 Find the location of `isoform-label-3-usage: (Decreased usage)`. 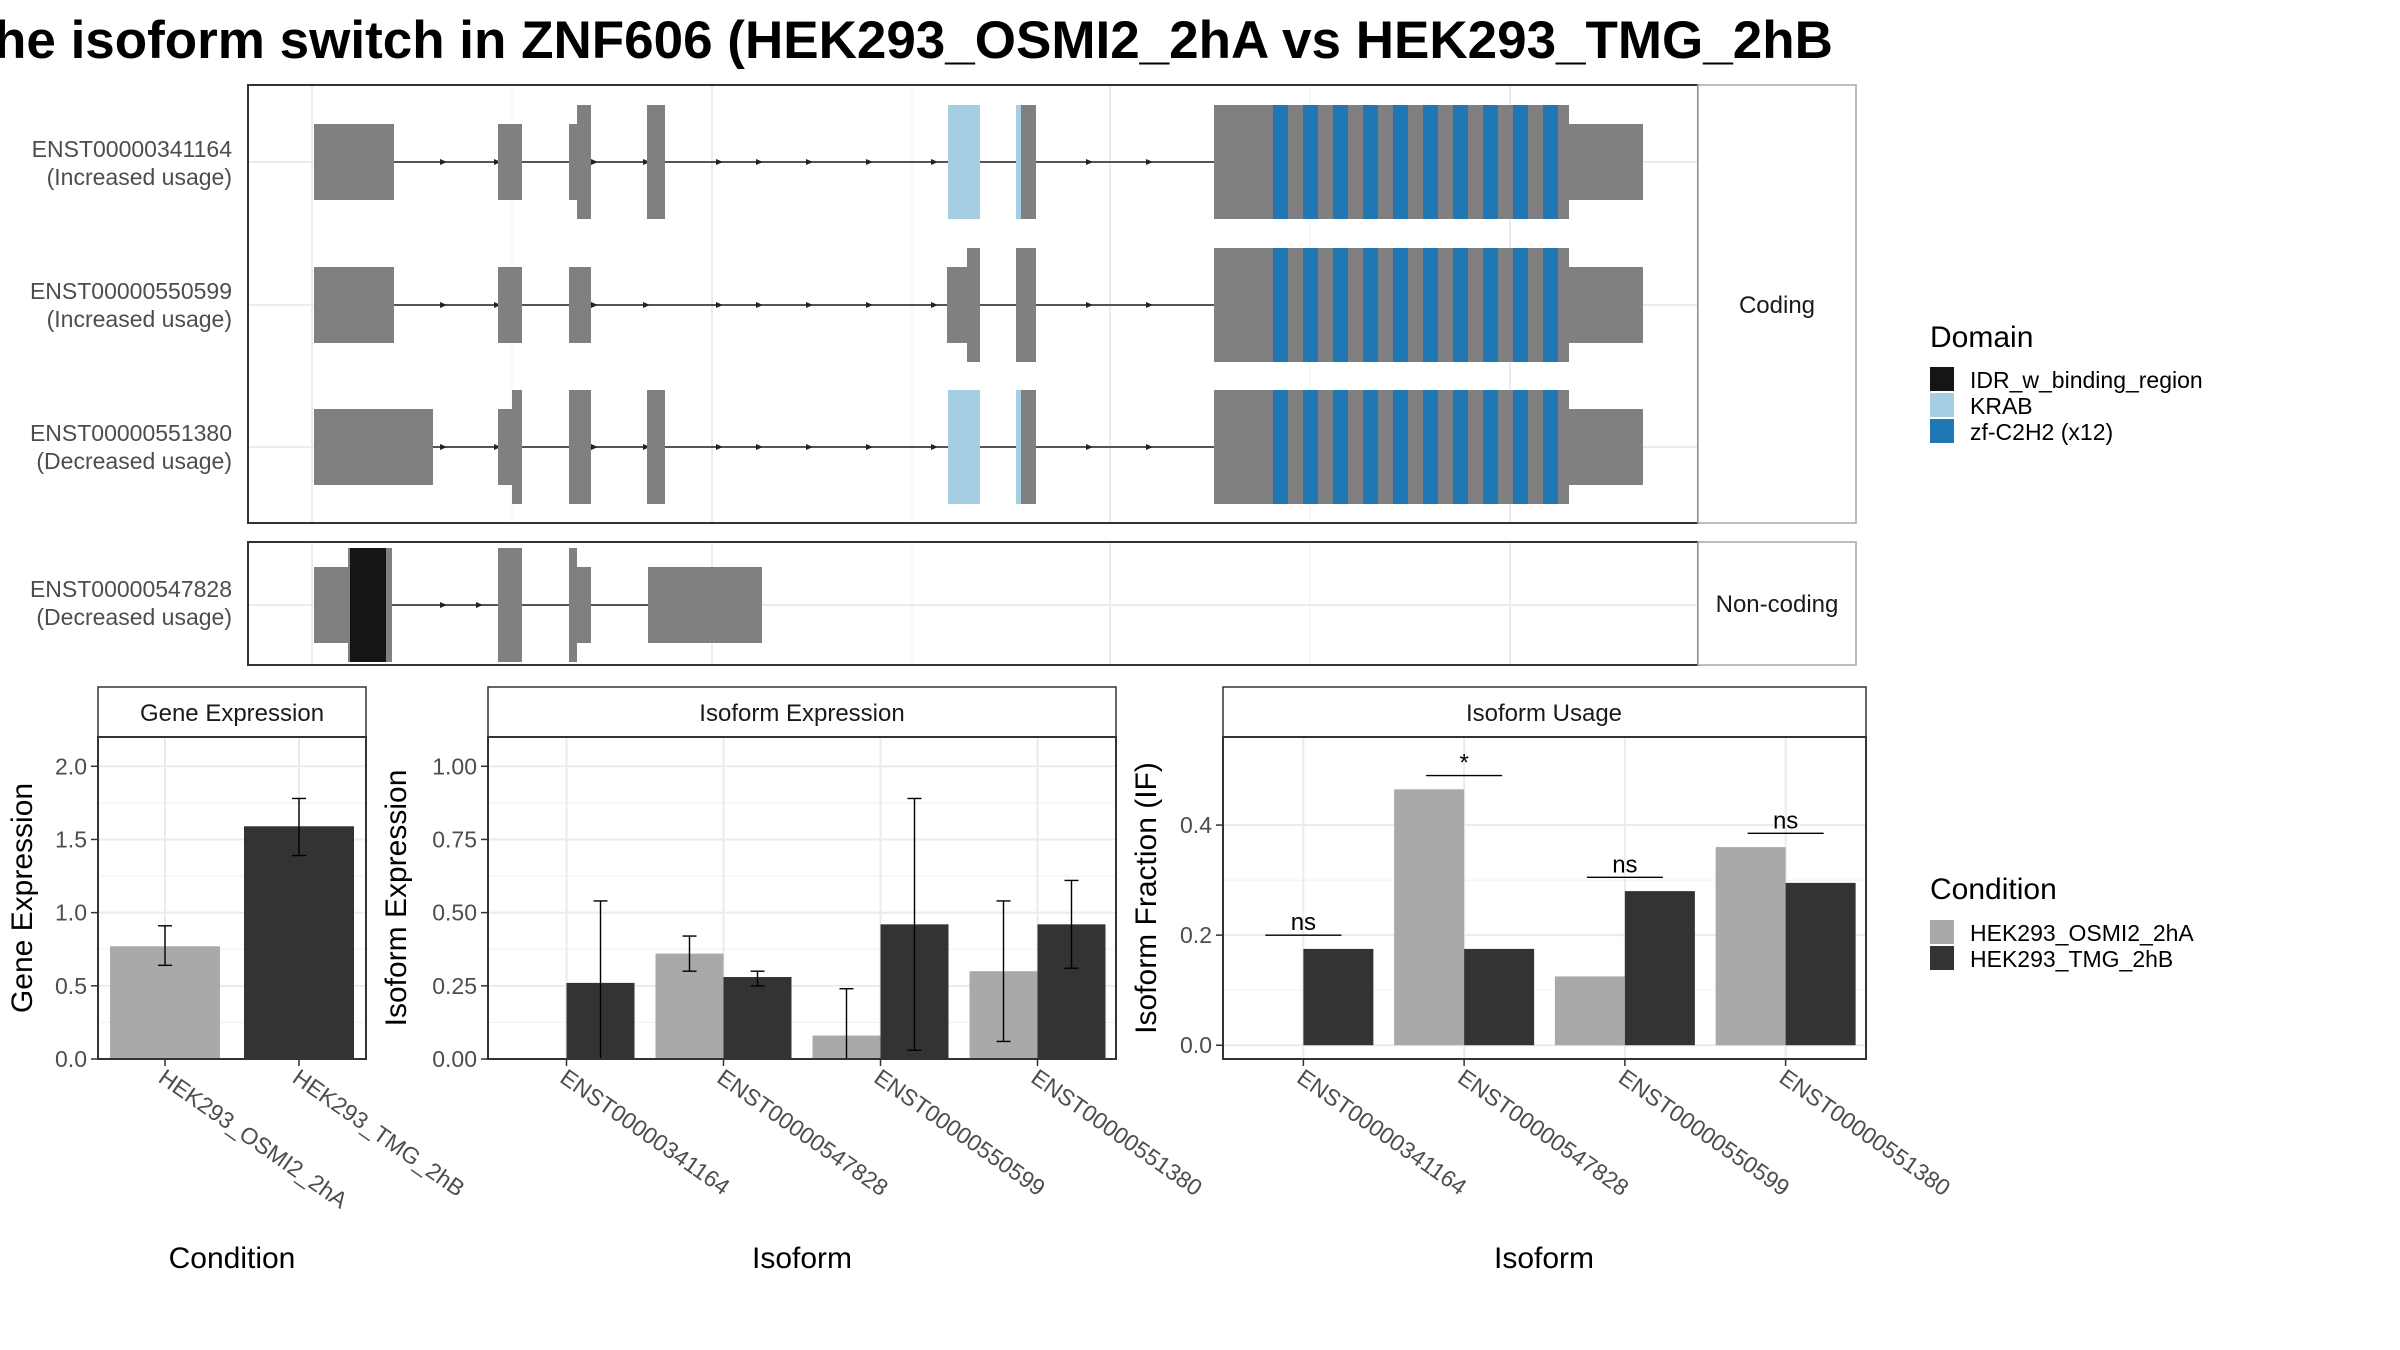

isoform-label-3-usage: (Decreased usage) is located at coordinates (134, 461).